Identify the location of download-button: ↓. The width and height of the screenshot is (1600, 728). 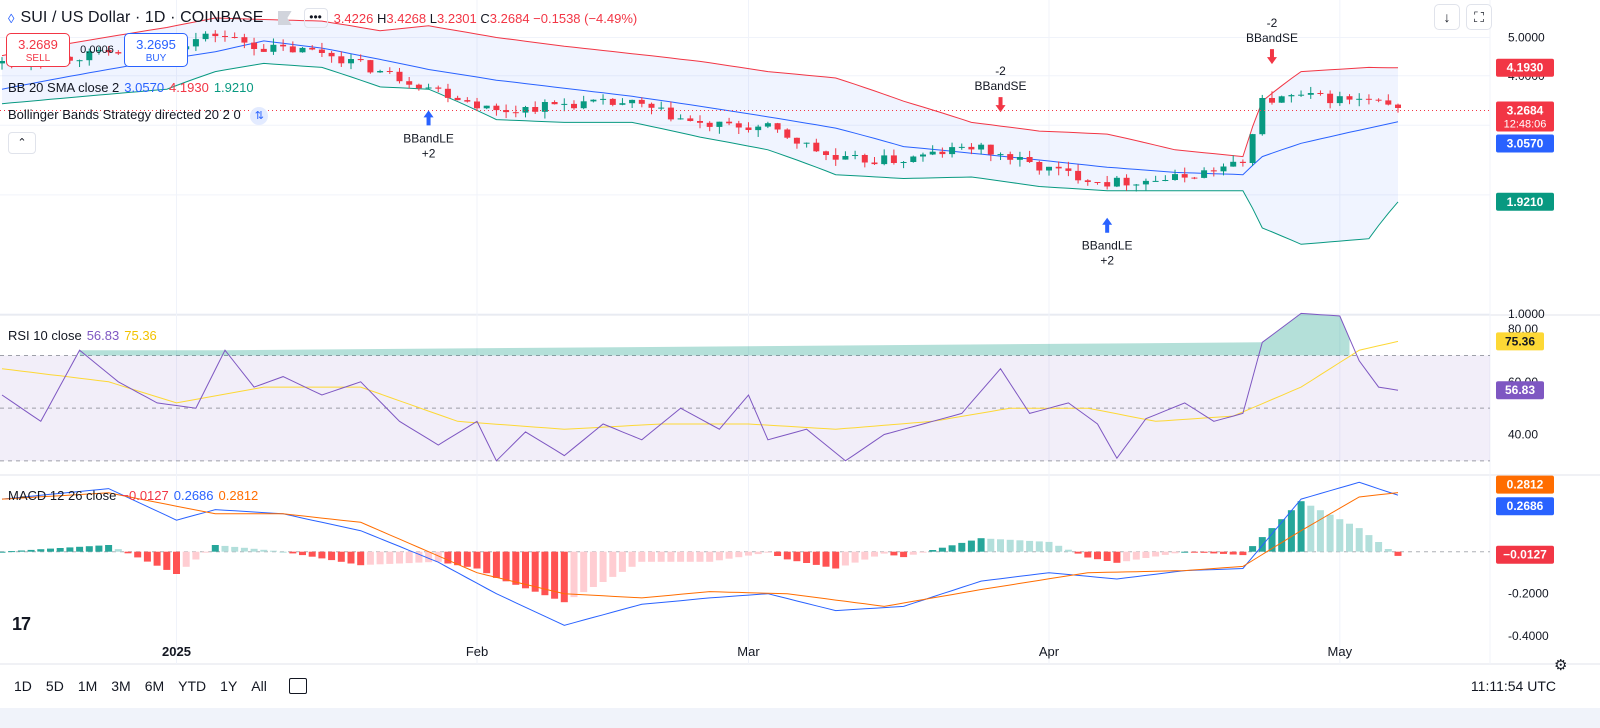
(1447, 17).